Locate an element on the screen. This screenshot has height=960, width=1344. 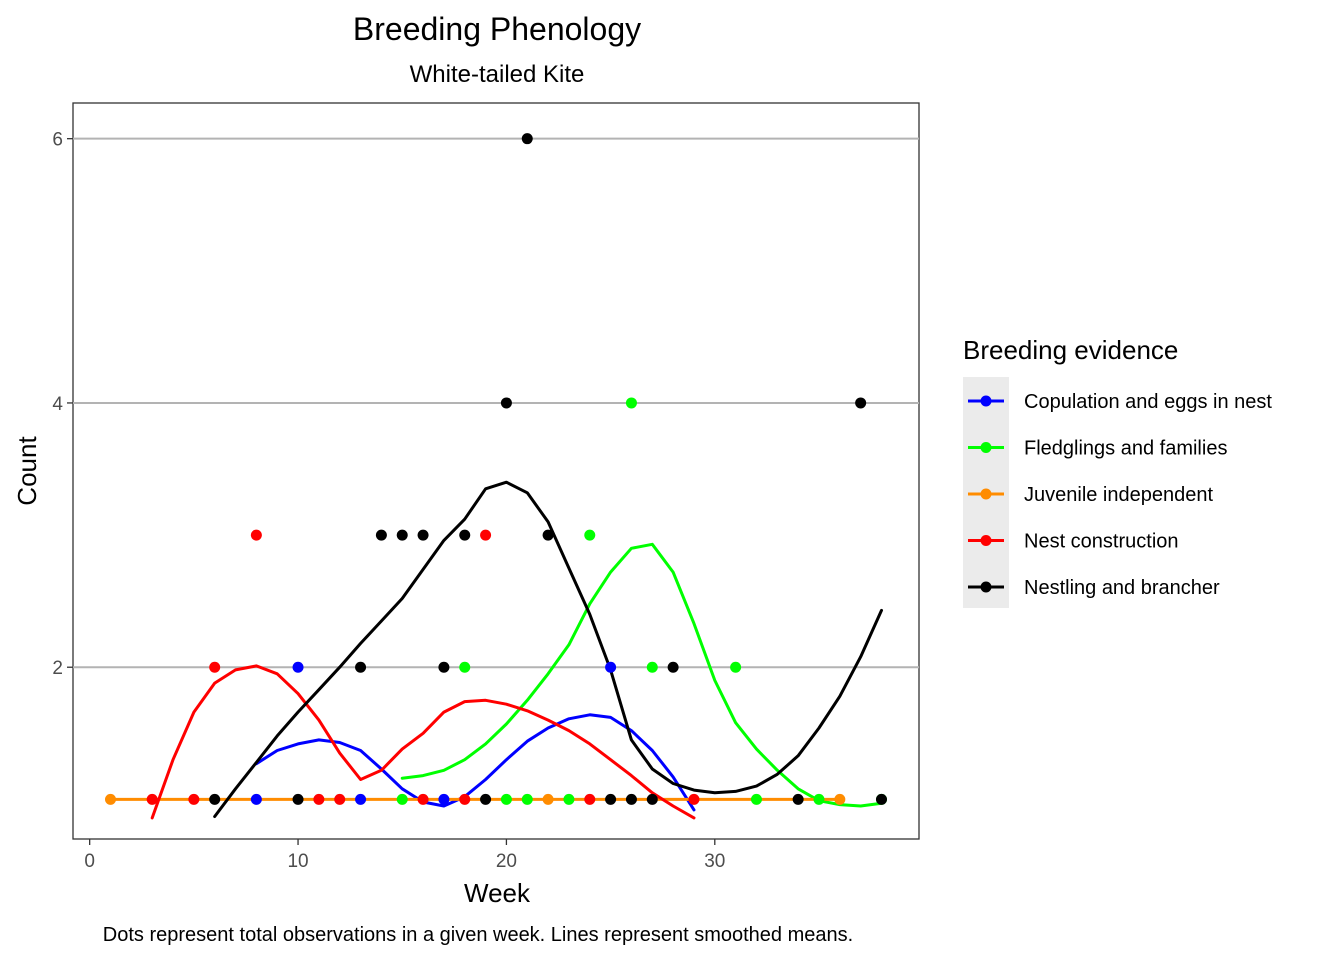
y-tick-label: 4 is located at coordinates (57, 404).